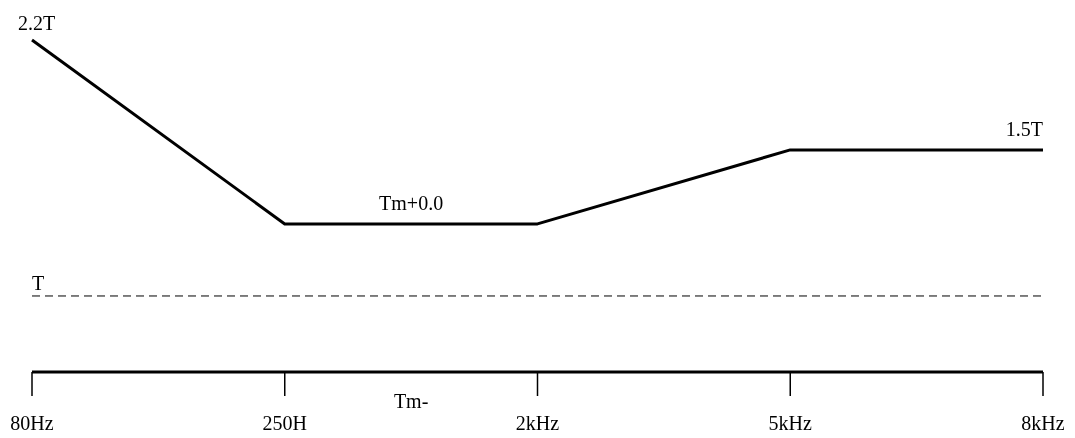  What do you see at coordinates (38, 282) in the screenshot?
I see `ref-line-label: T` at bounding box center [38, 282].